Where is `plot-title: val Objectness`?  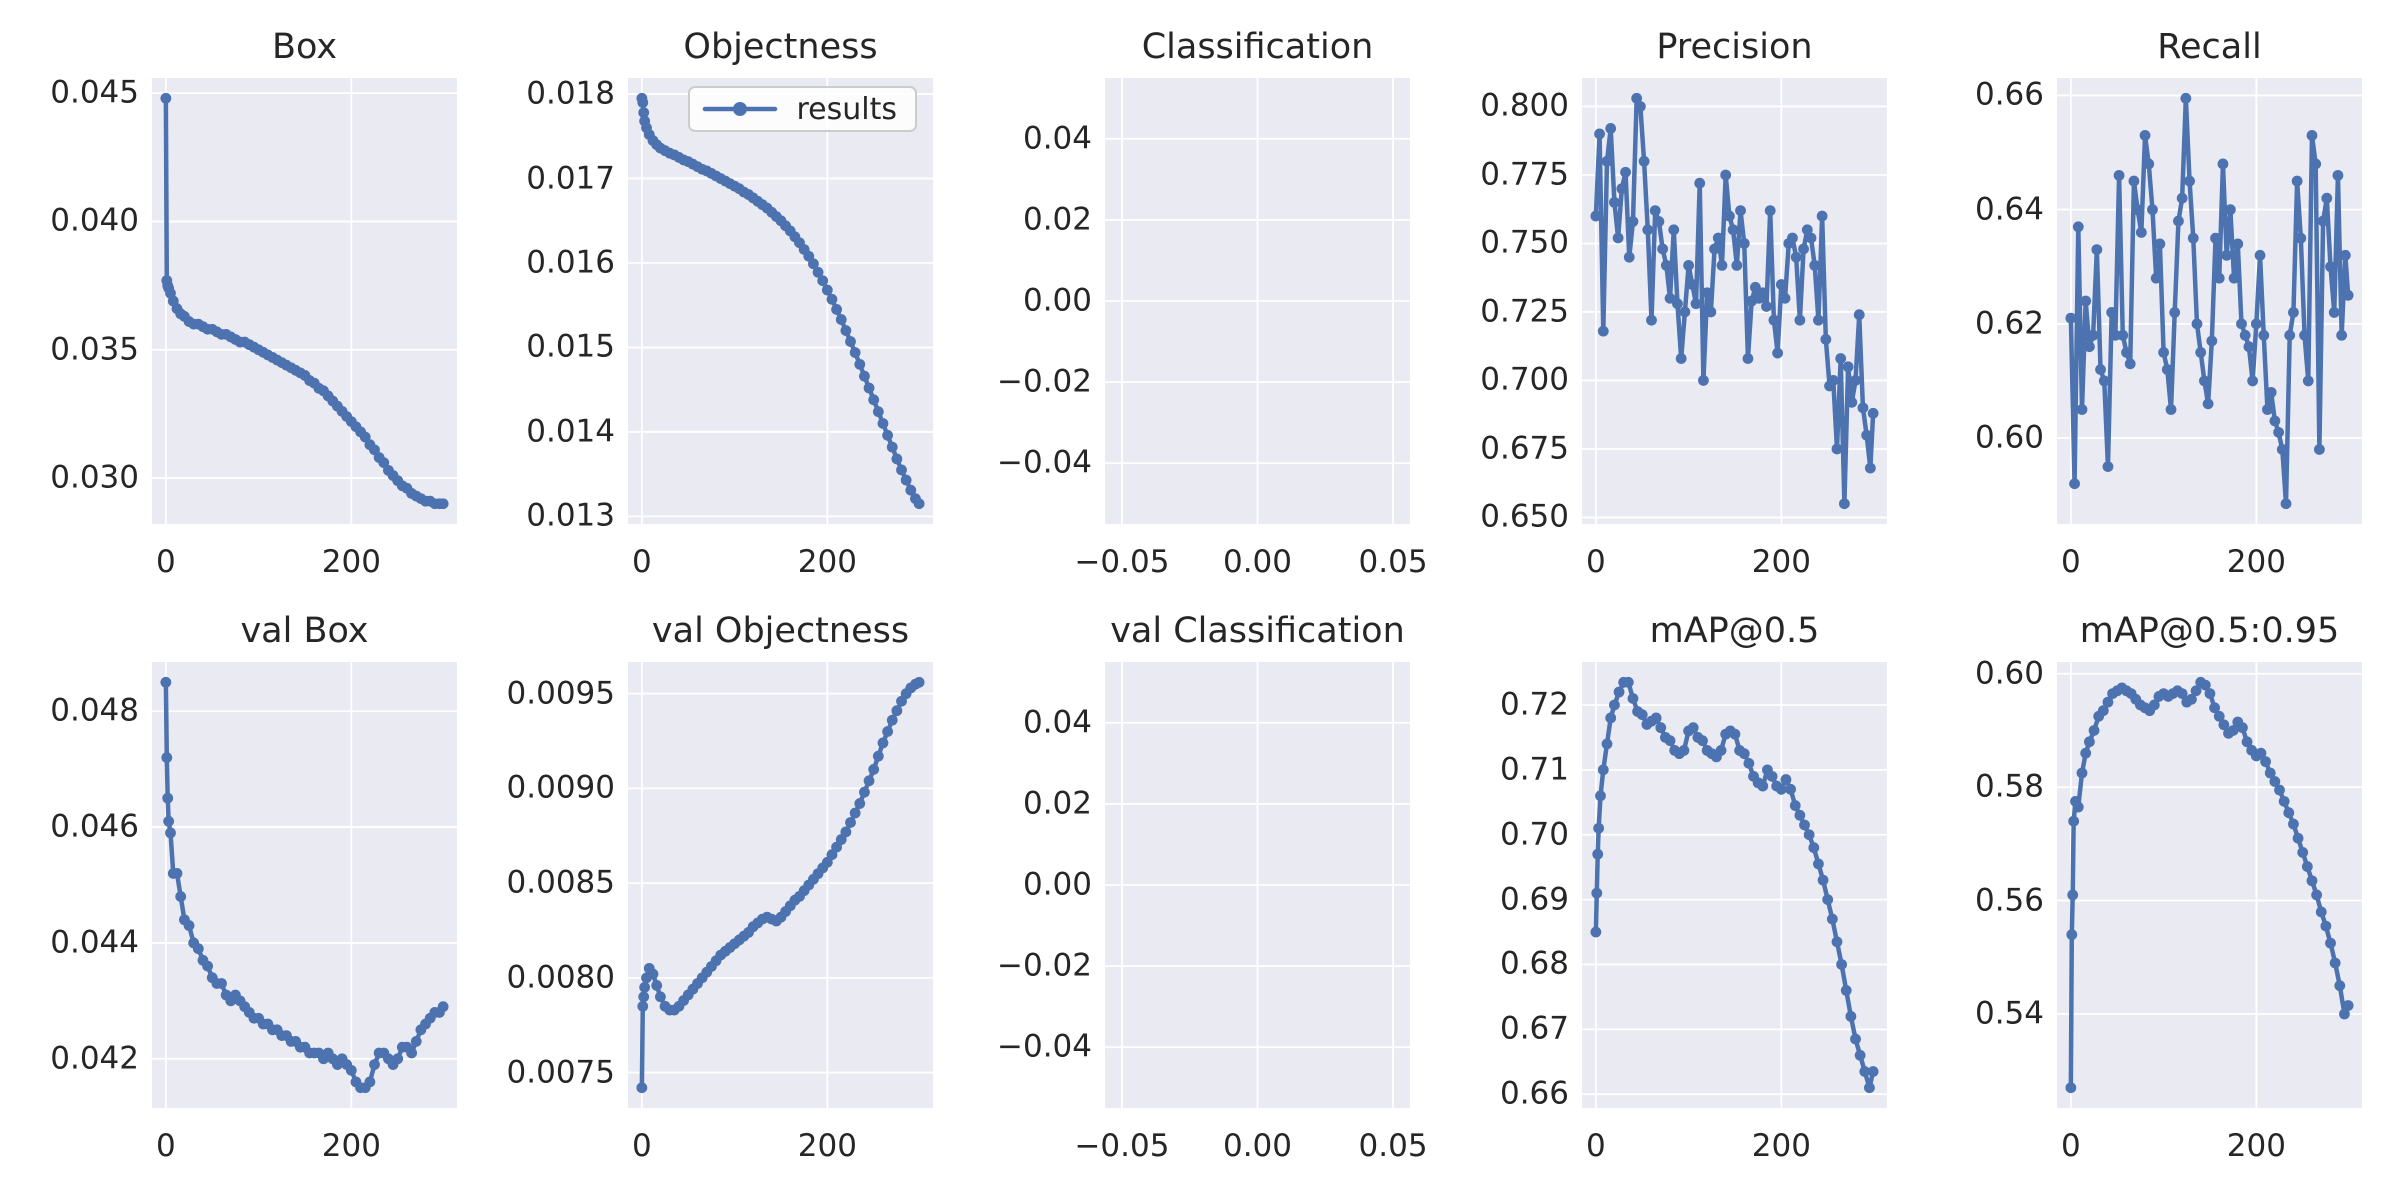
plot-title: val Objectness is located at coordinates (780, 630).